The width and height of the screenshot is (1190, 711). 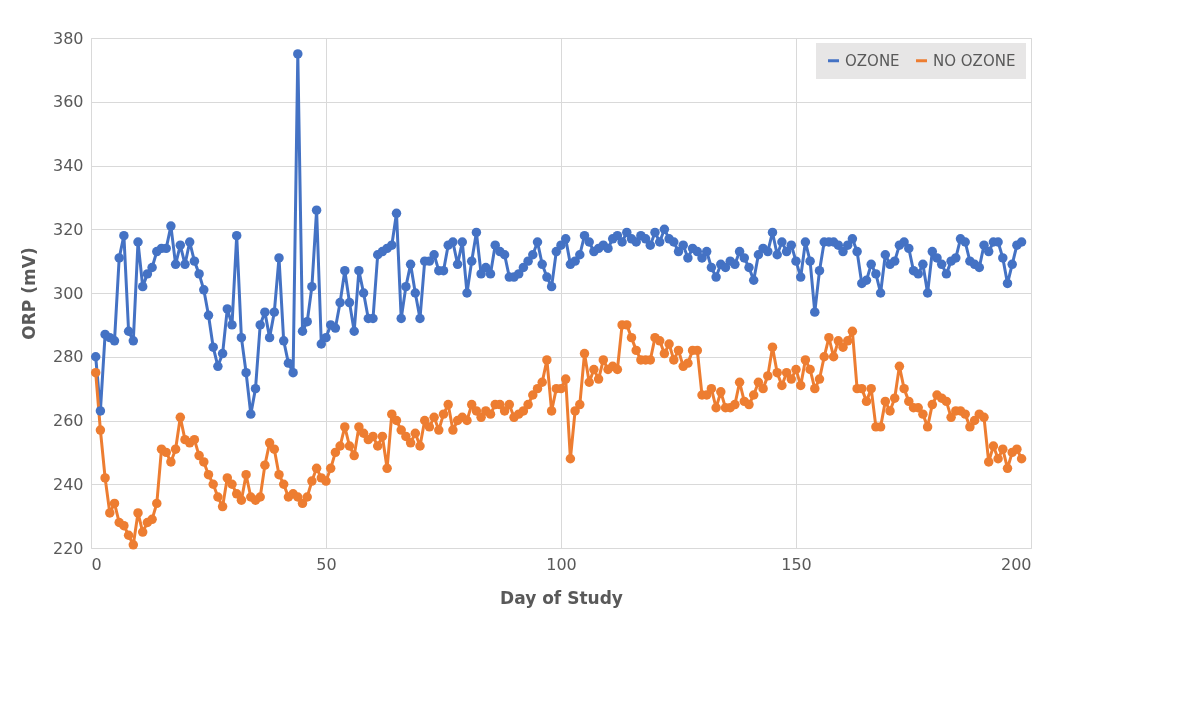 What do you see at coordinates (68, 420) in the screenshot?
I see `y-tick-label: 260` at bounding box center [68, 420].